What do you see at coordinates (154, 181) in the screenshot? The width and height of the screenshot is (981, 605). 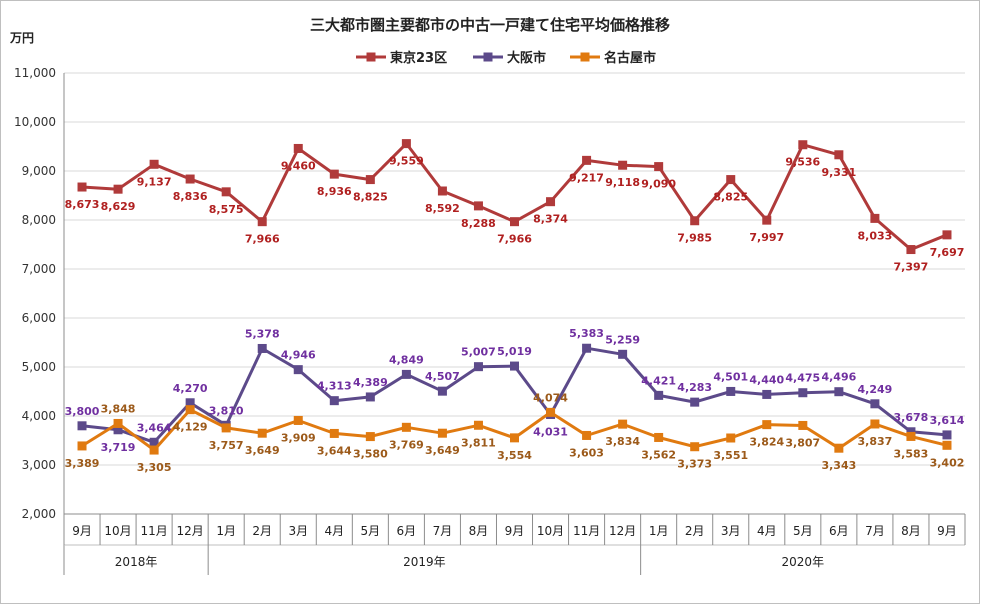 I see `data-label: 9,137` at bounding box center [154, 181].